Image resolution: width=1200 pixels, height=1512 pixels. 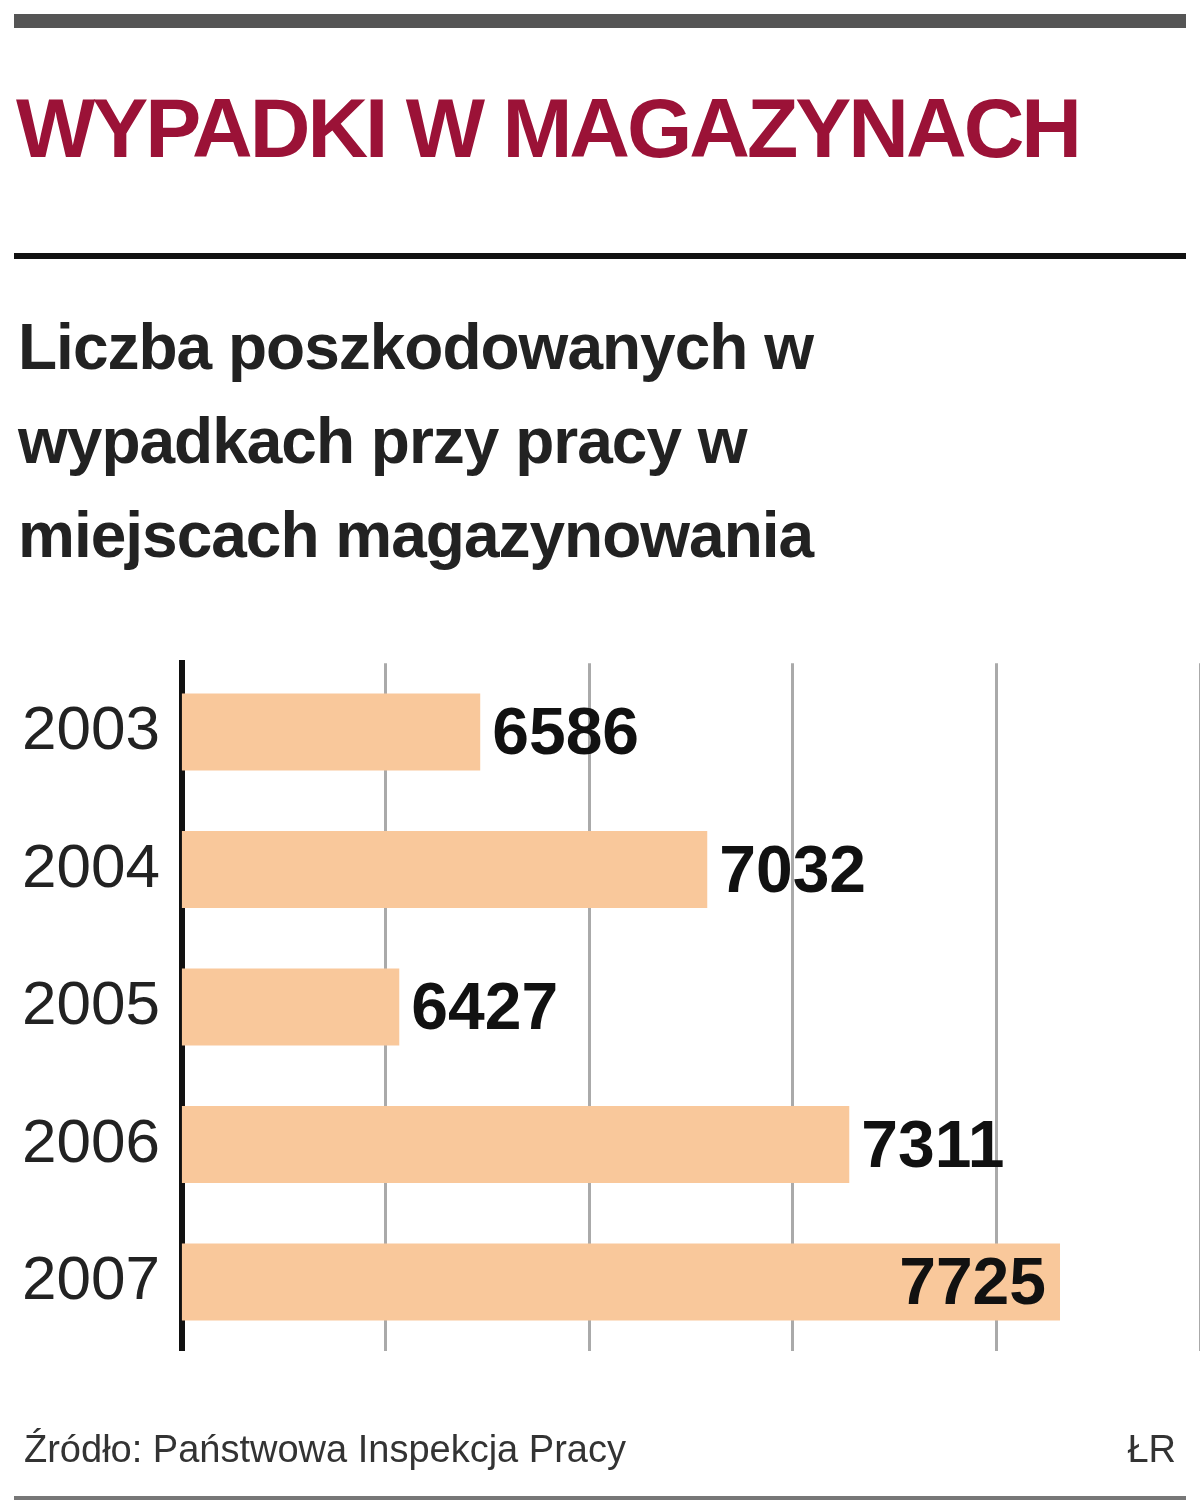 I want to click on y-tick-label: 2005, so click(x=90, y=1003).